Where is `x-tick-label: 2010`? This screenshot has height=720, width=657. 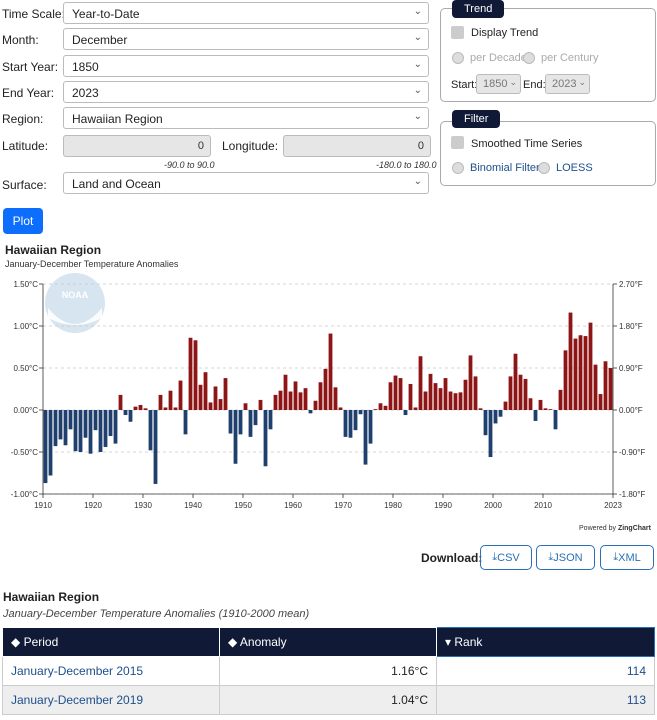
x-tick-label: 2010 is located at coordinates (543, 505).